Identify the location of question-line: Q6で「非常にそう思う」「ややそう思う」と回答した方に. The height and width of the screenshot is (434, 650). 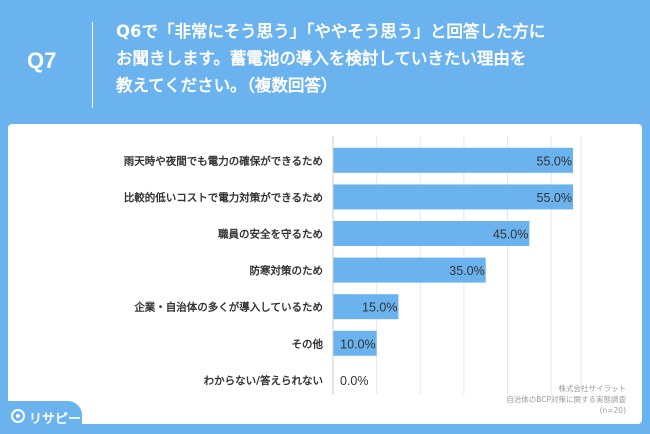
(331, 31).